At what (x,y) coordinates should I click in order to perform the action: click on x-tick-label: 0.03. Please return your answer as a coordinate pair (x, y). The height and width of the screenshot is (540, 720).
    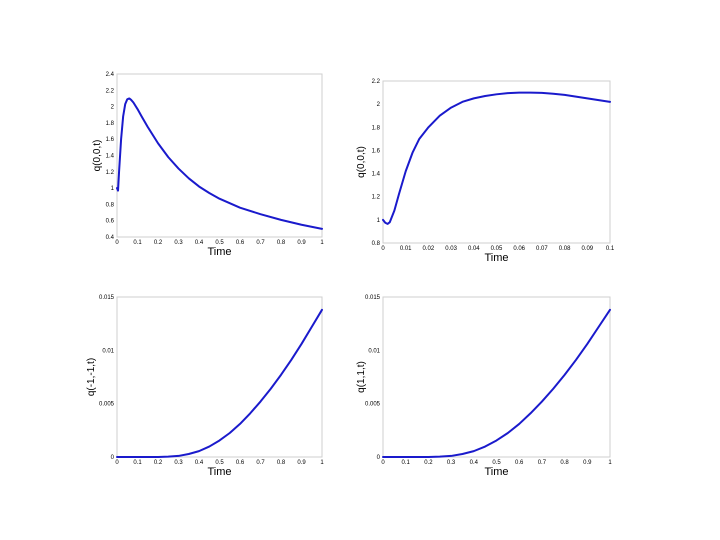
    Looking at the image, I should click on (451, 249).